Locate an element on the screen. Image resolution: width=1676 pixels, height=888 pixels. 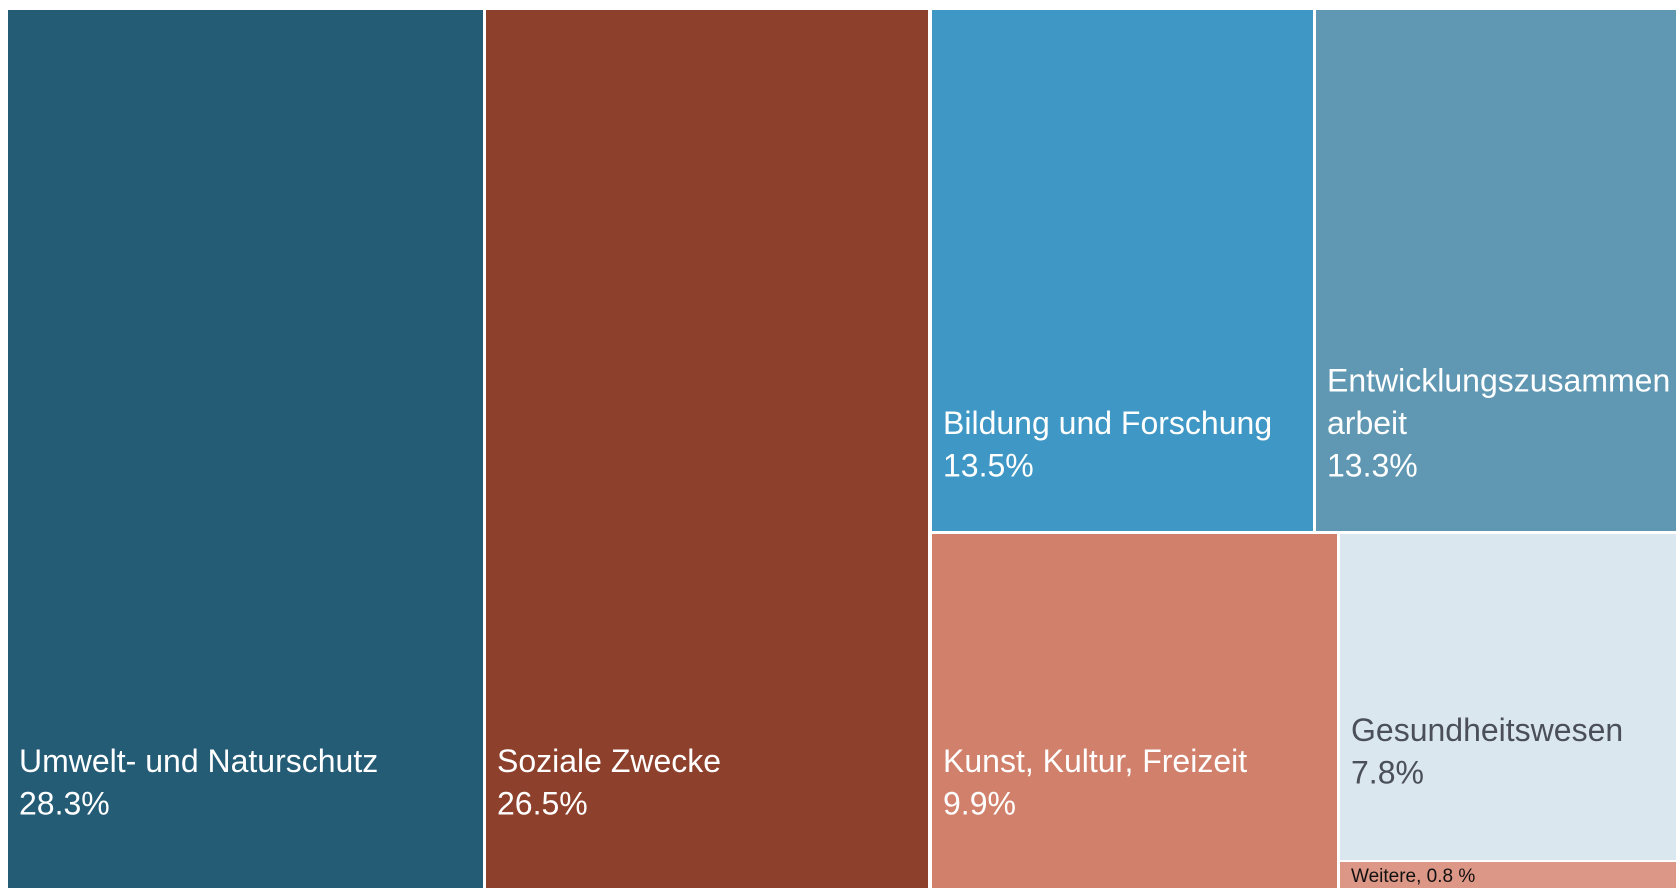
category-line: Umwelt- und Naturschutz is located at coordinates (198, 761).